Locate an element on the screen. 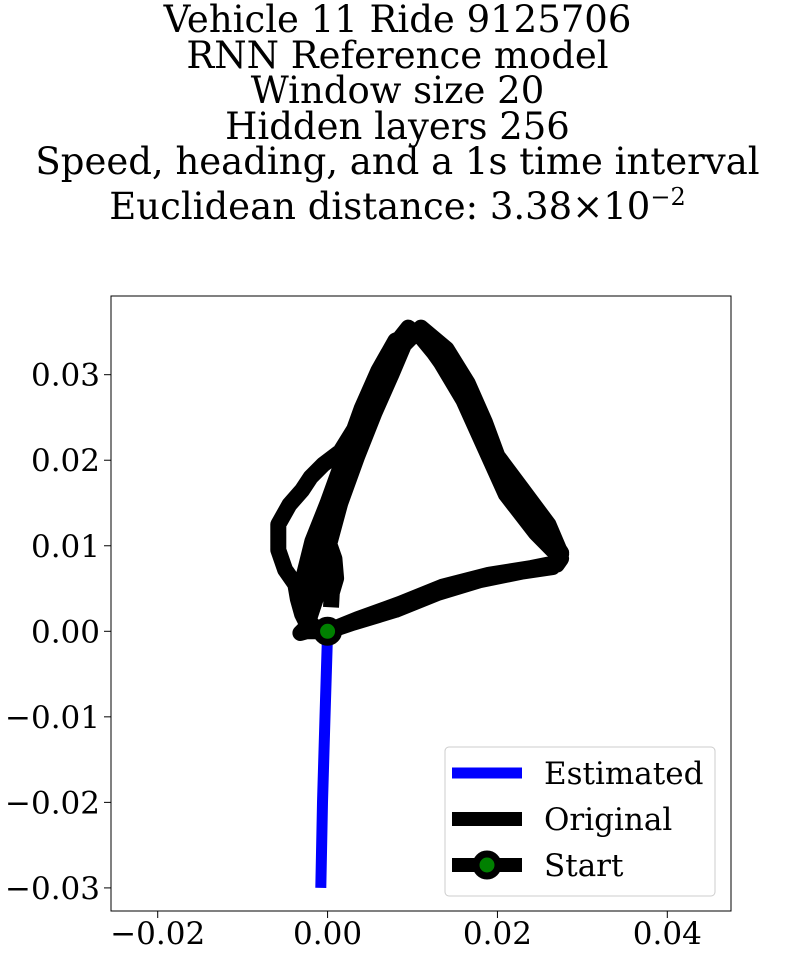 The height and width of the screenshot is (958, 795). title-line-model: RNN Reference model is located at coordinates (397, 55).